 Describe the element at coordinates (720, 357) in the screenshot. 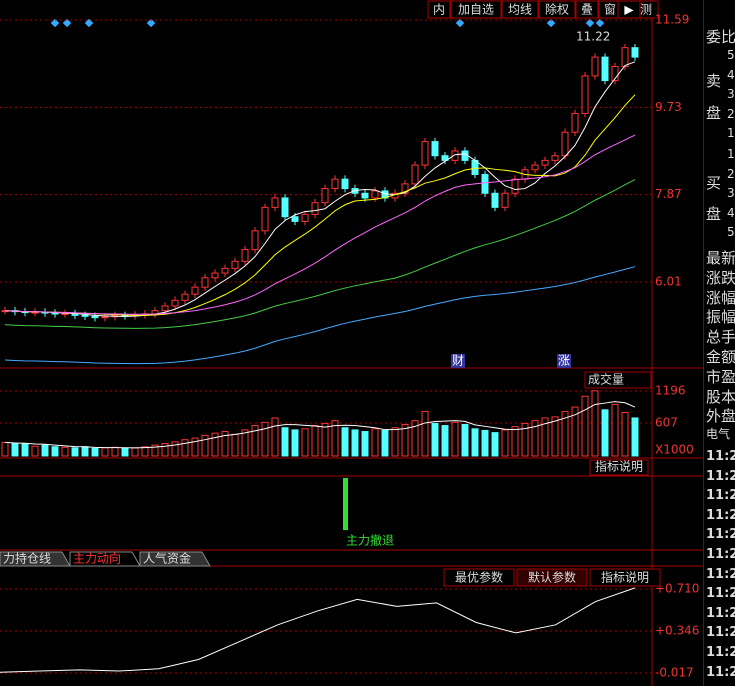

I see `quote-text: 金额` at that location.